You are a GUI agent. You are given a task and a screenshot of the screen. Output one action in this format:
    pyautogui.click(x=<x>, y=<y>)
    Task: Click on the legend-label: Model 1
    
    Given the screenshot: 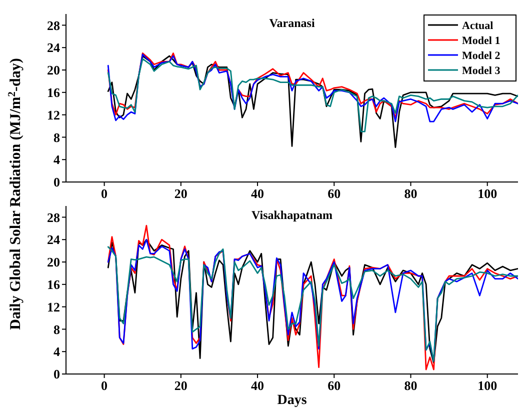 What is the action you would take?
    pyautogui.click(x=481, y=40)
    